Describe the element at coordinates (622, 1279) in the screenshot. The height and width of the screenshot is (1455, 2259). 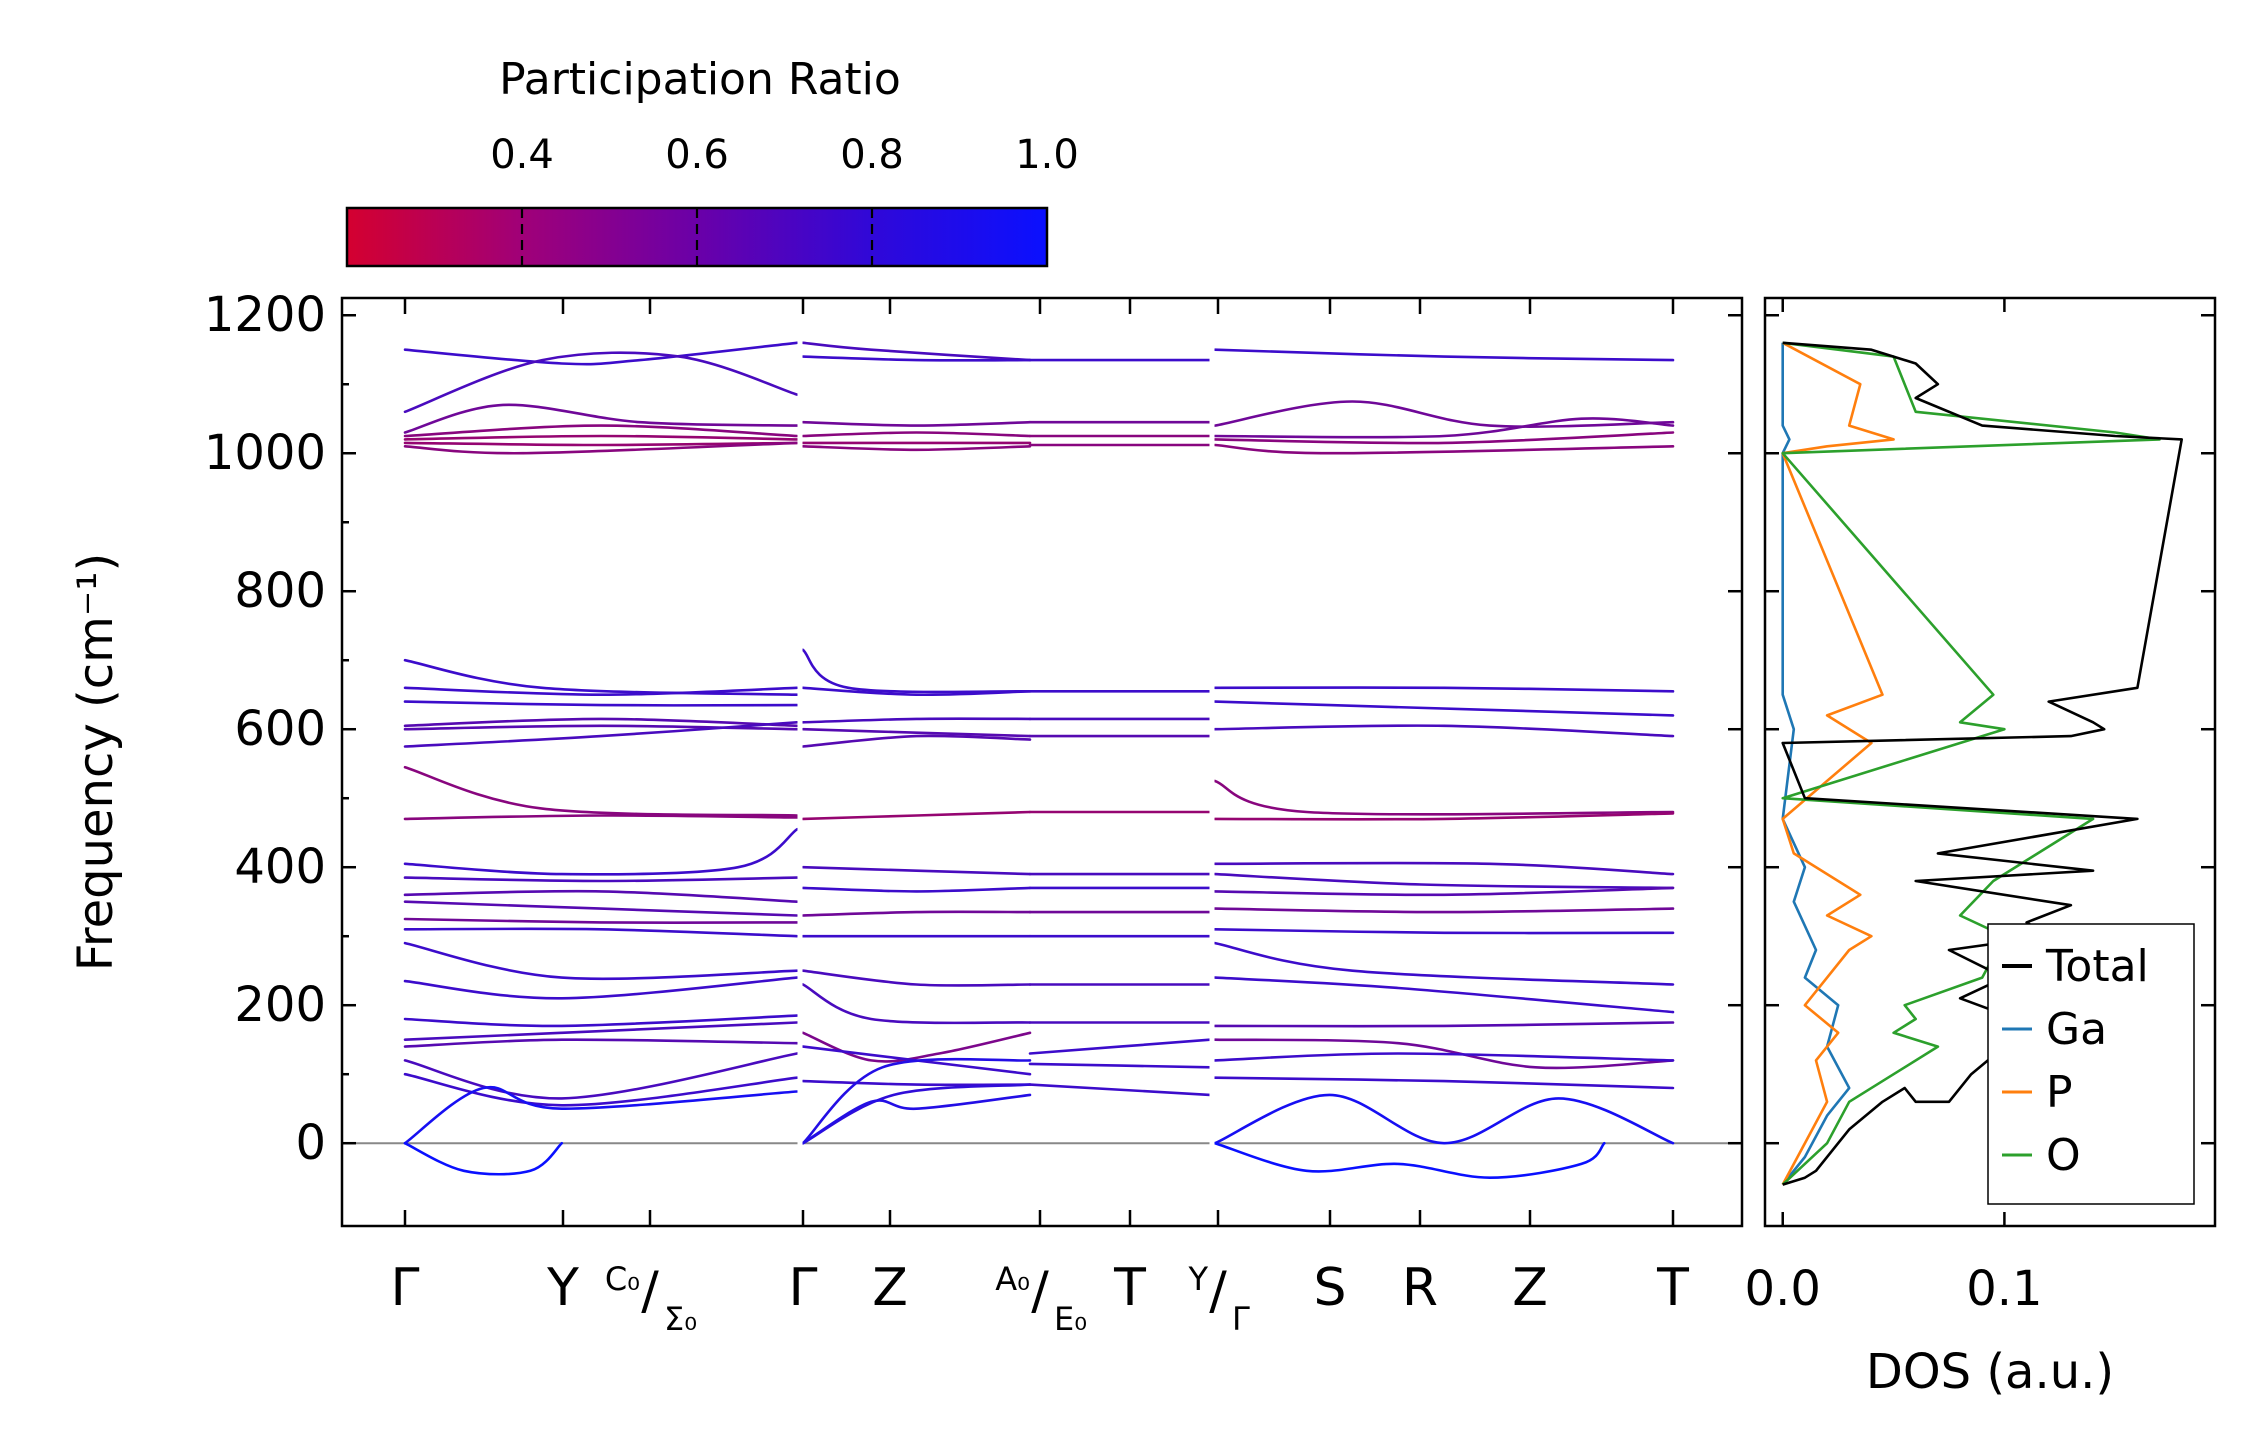
I see `x-tick-sup-label: C₀` at that location.